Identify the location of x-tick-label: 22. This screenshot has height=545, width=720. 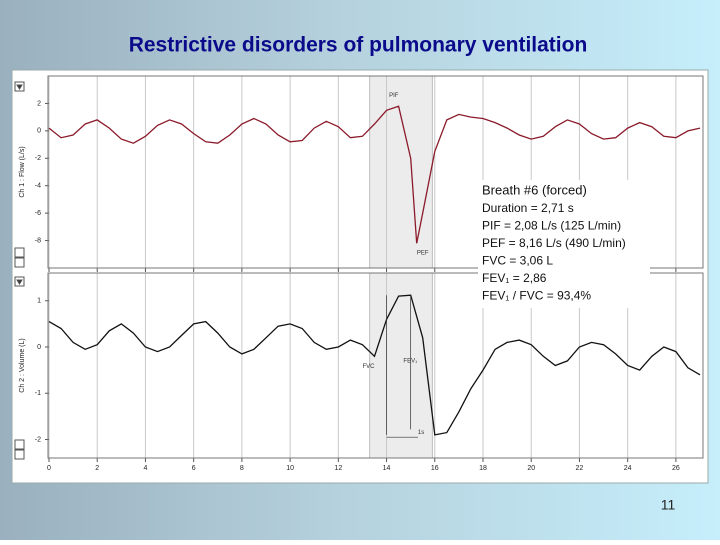
(580, 468).